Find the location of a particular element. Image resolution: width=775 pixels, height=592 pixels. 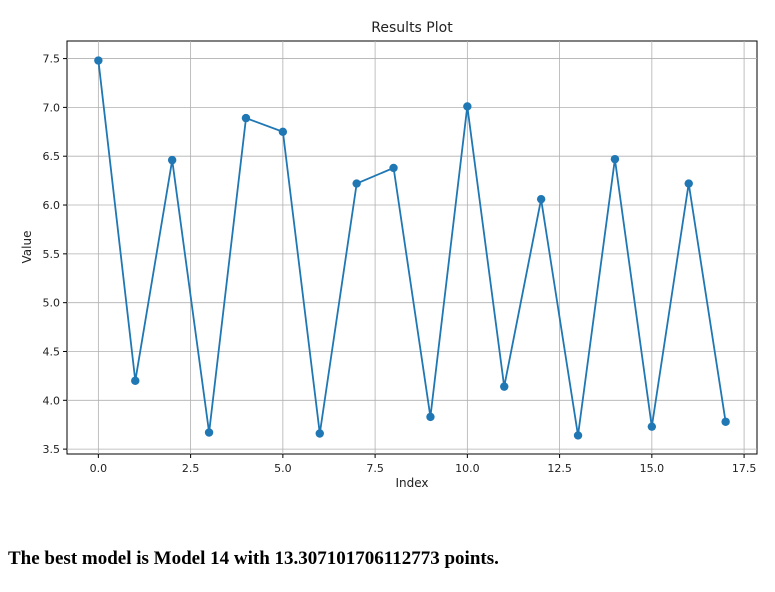

y-tick-label: 7.5 is located at coordinates (52, 59).